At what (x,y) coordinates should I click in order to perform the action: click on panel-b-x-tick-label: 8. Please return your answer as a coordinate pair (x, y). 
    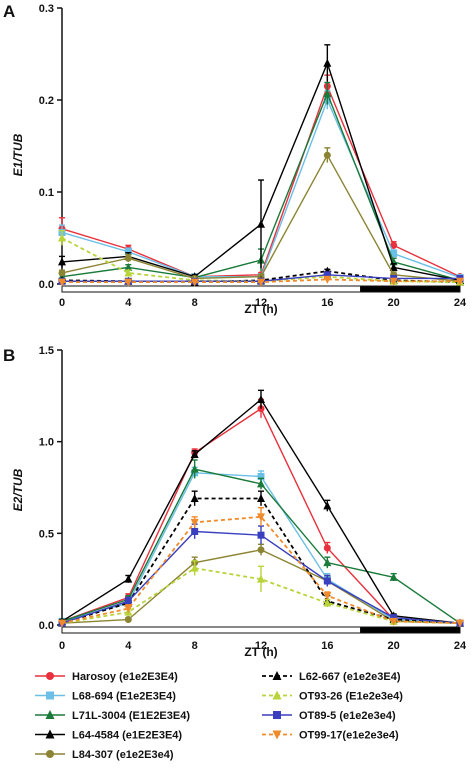
    Looking at the image, I should click on (195, 646).